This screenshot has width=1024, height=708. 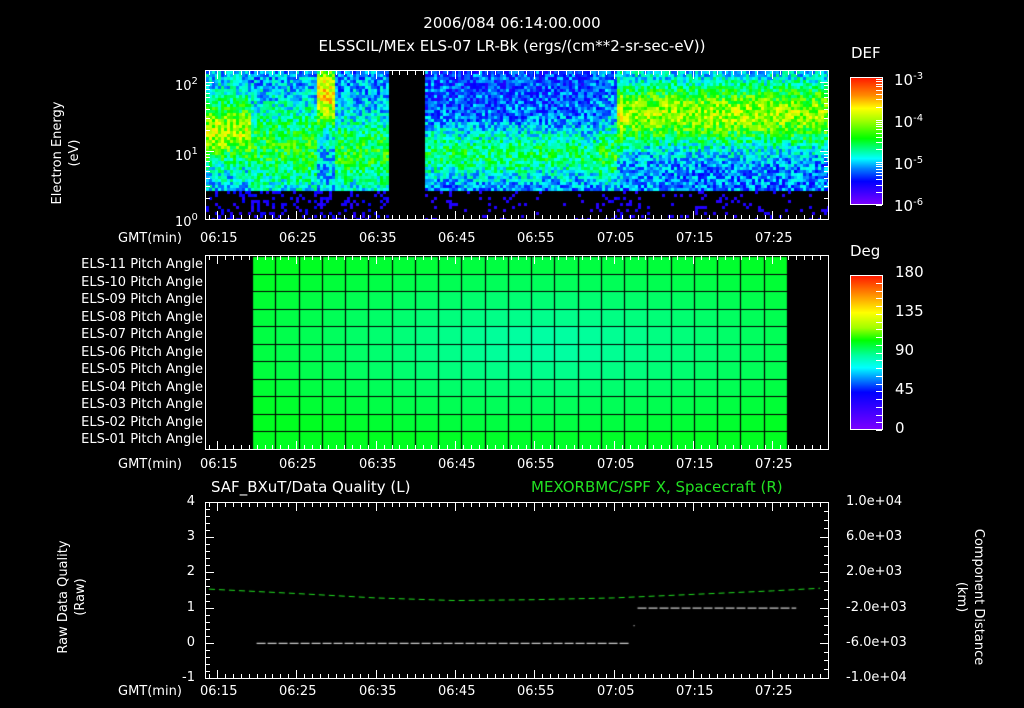 What do you see at coordinates (150, 691) in the screenshot?
I see `time-axis-label-3: GMT(min)` at bounding box center [150, 691].